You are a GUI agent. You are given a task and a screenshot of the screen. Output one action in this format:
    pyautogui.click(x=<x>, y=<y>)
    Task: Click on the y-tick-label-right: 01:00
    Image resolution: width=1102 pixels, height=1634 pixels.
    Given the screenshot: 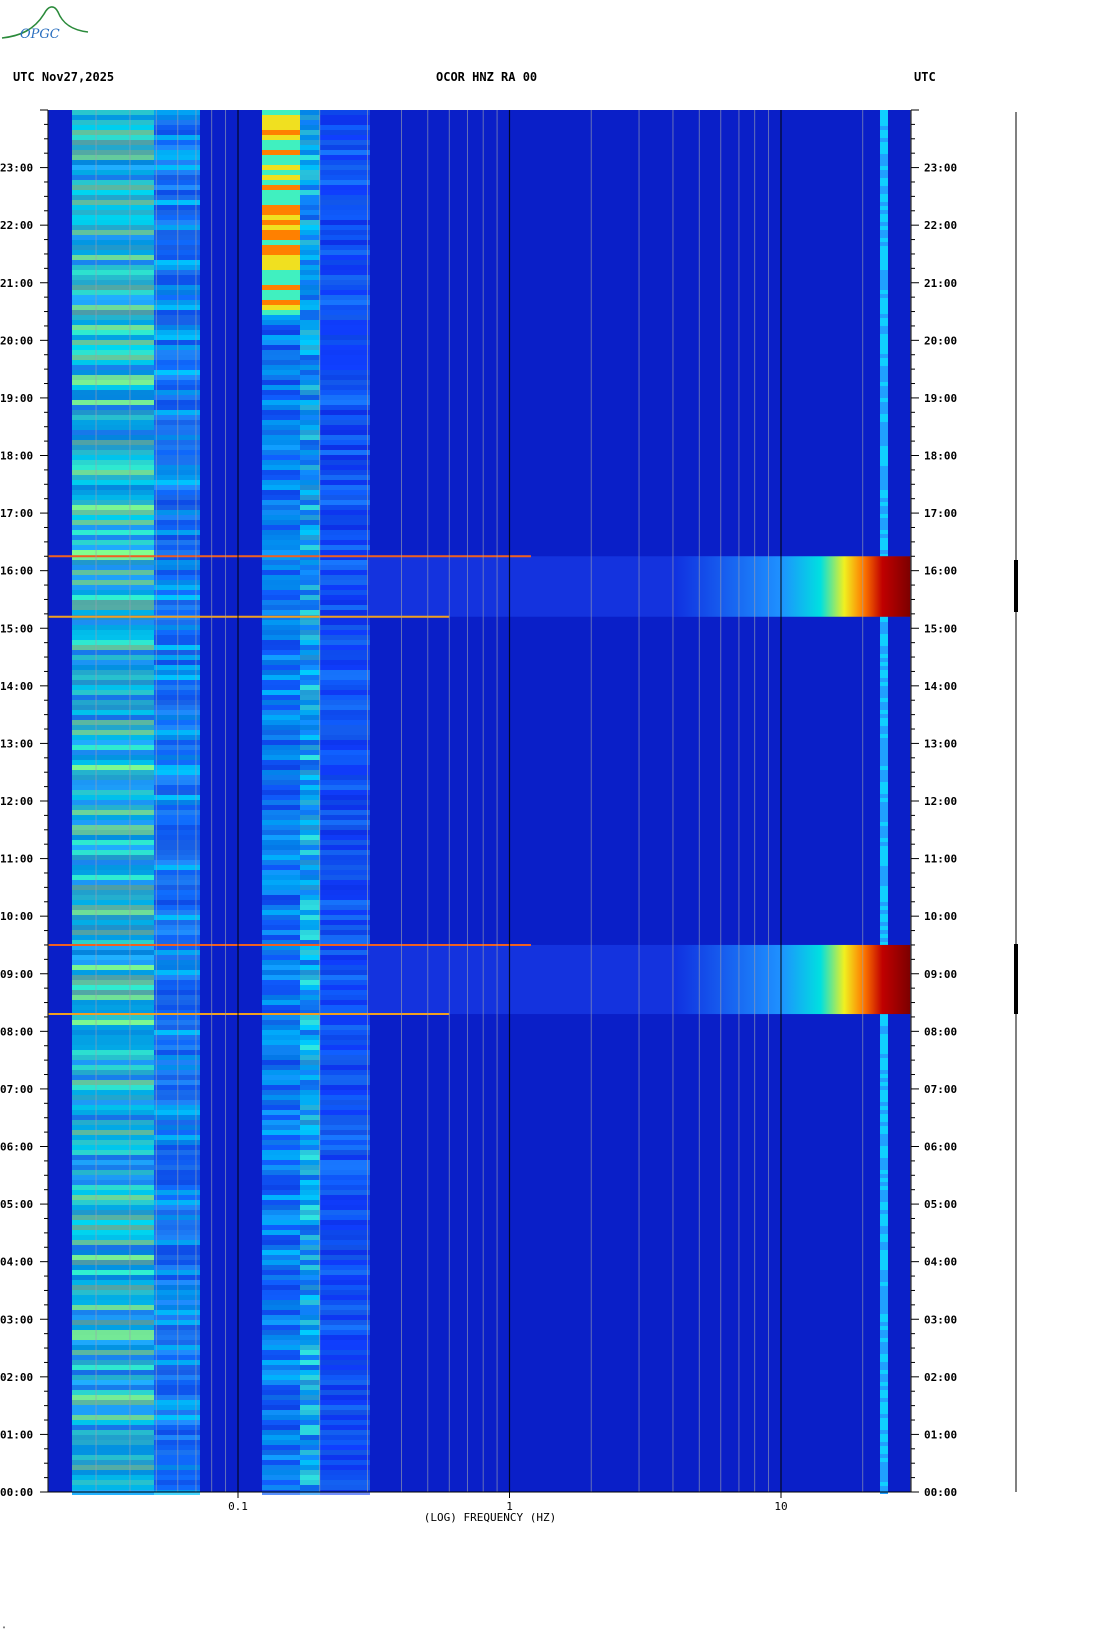 What is the action you would take?
    pyautogui.click(x=940, y=1434)
    